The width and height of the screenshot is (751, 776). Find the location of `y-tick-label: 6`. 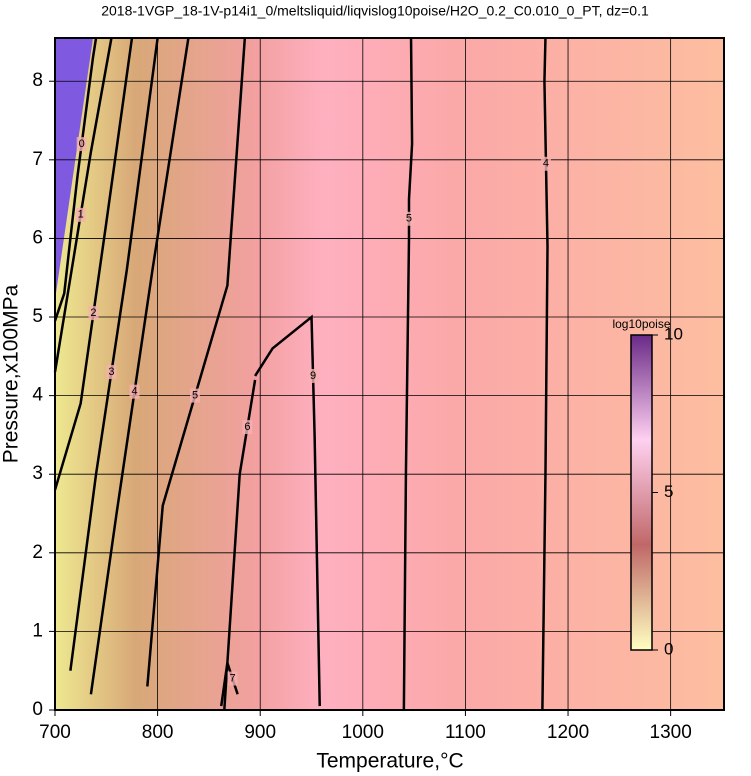

y-tick-label: 6 is located at coordinates (37, 237).